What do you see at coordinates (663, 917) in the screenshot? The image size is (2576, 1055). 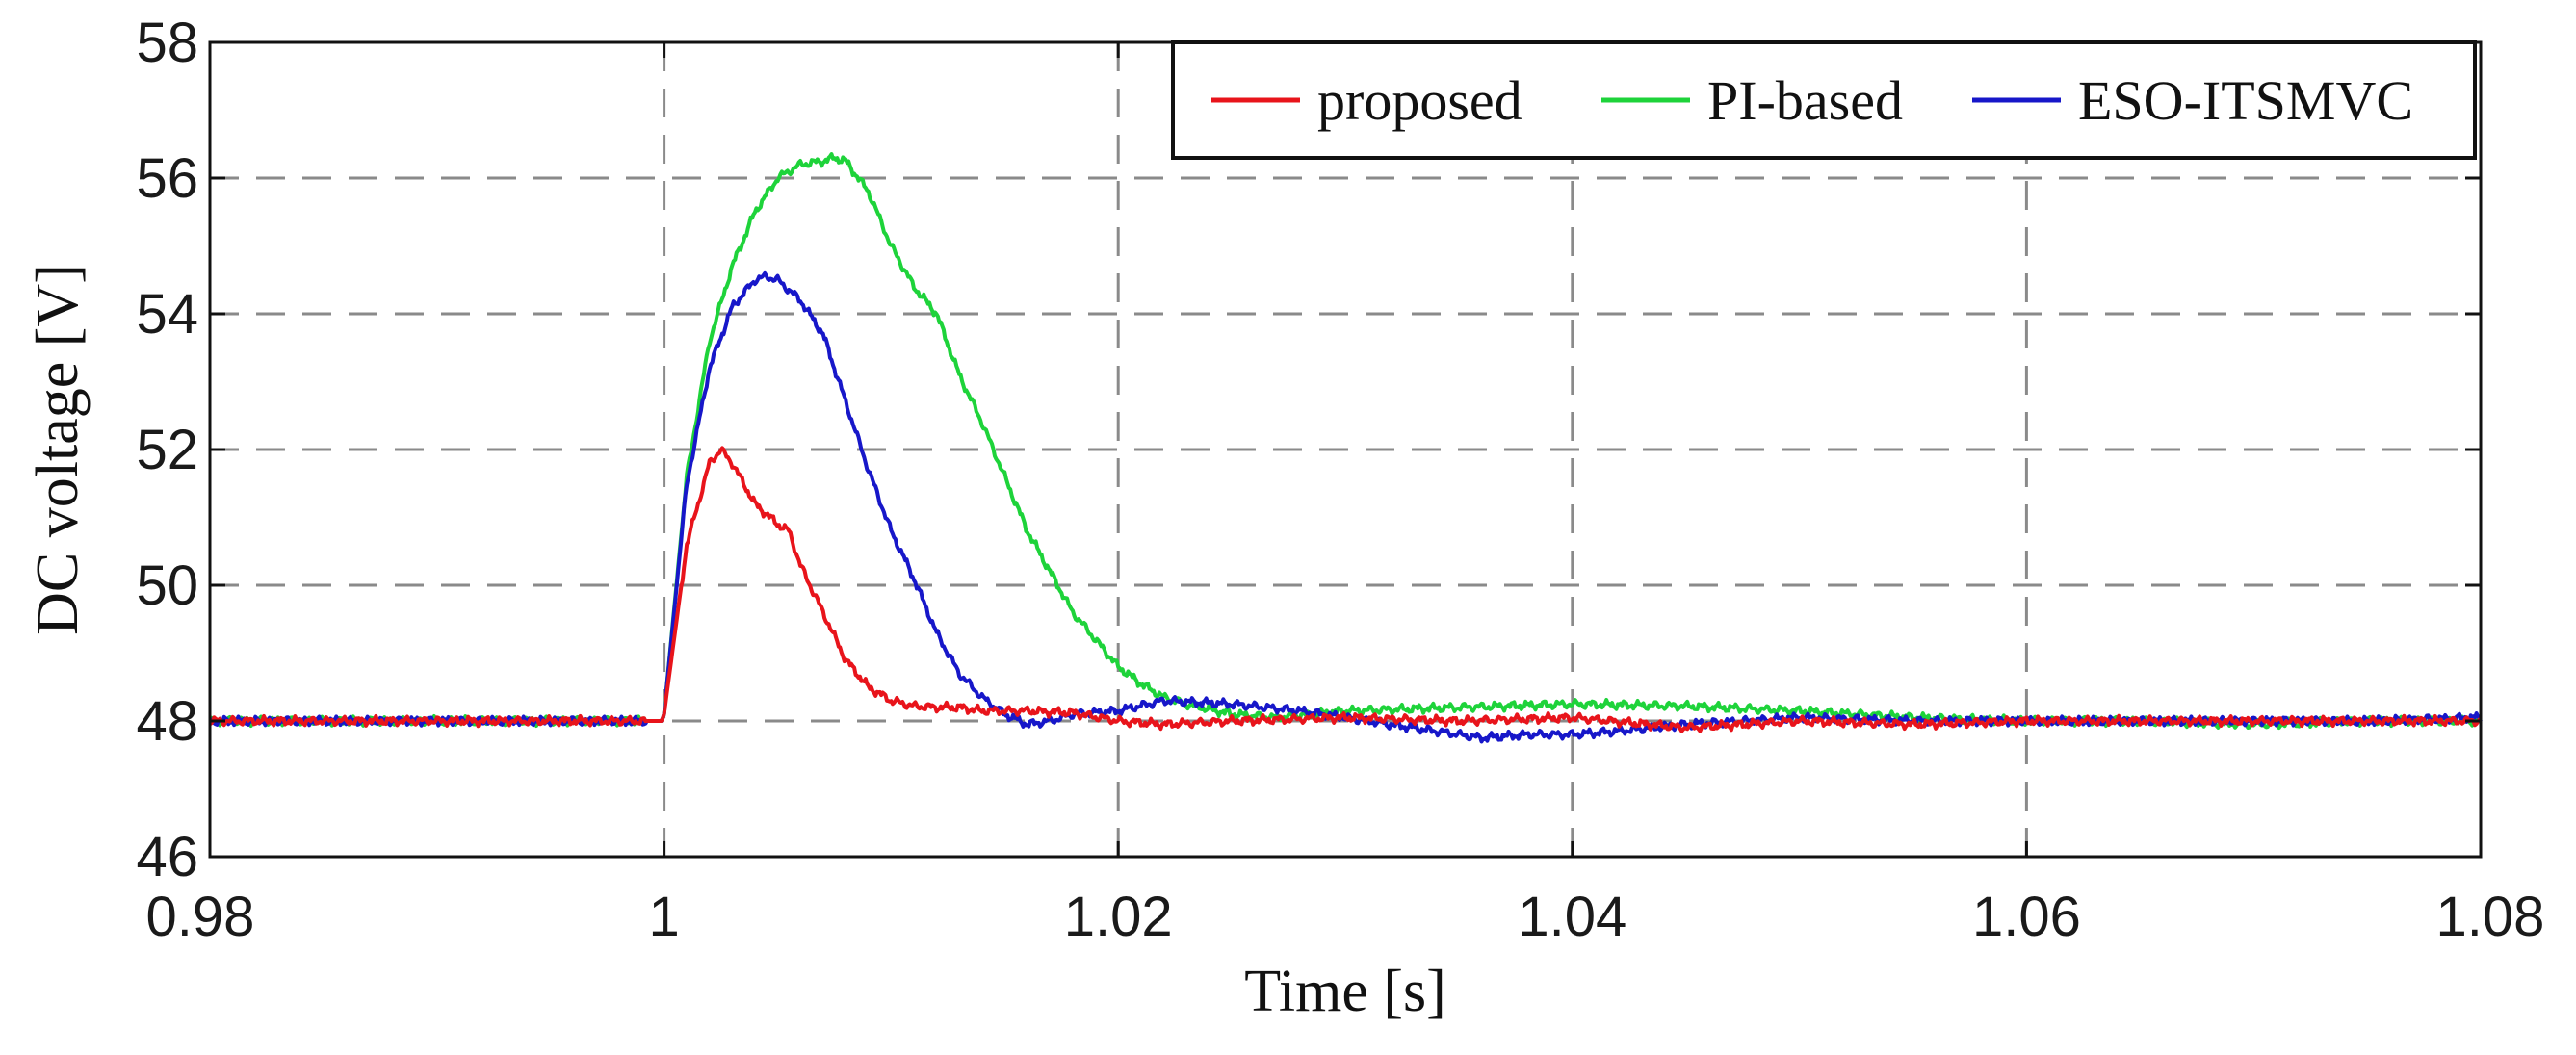 I see `x-tick-label: 1` at bounding box center [663, 917].